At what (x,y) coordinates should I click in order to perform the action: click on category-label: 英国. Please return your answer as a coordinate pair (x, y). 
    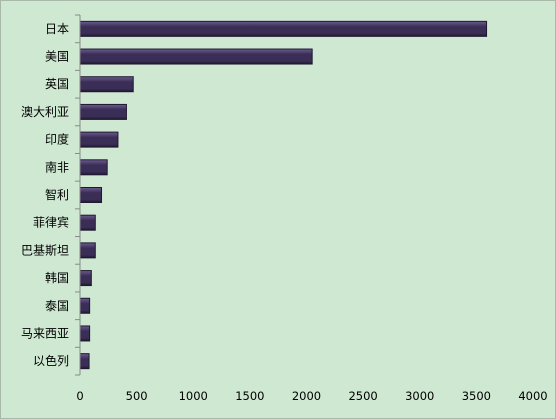
    Looking at the image, I should click on (57, 84).